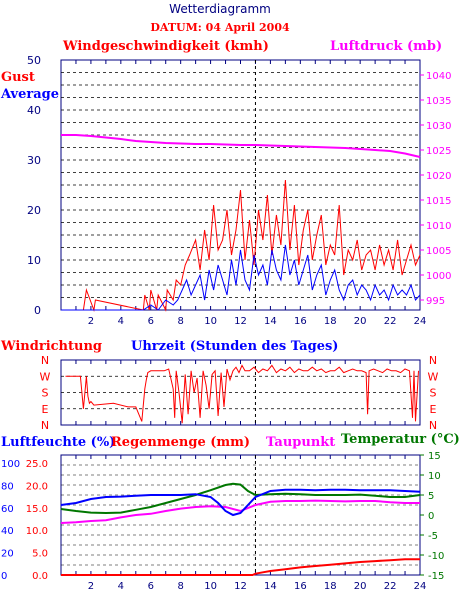 The width and height of the screenshot is (461, 599). I want to click on wind-x-label: 24, so click(420, 321).